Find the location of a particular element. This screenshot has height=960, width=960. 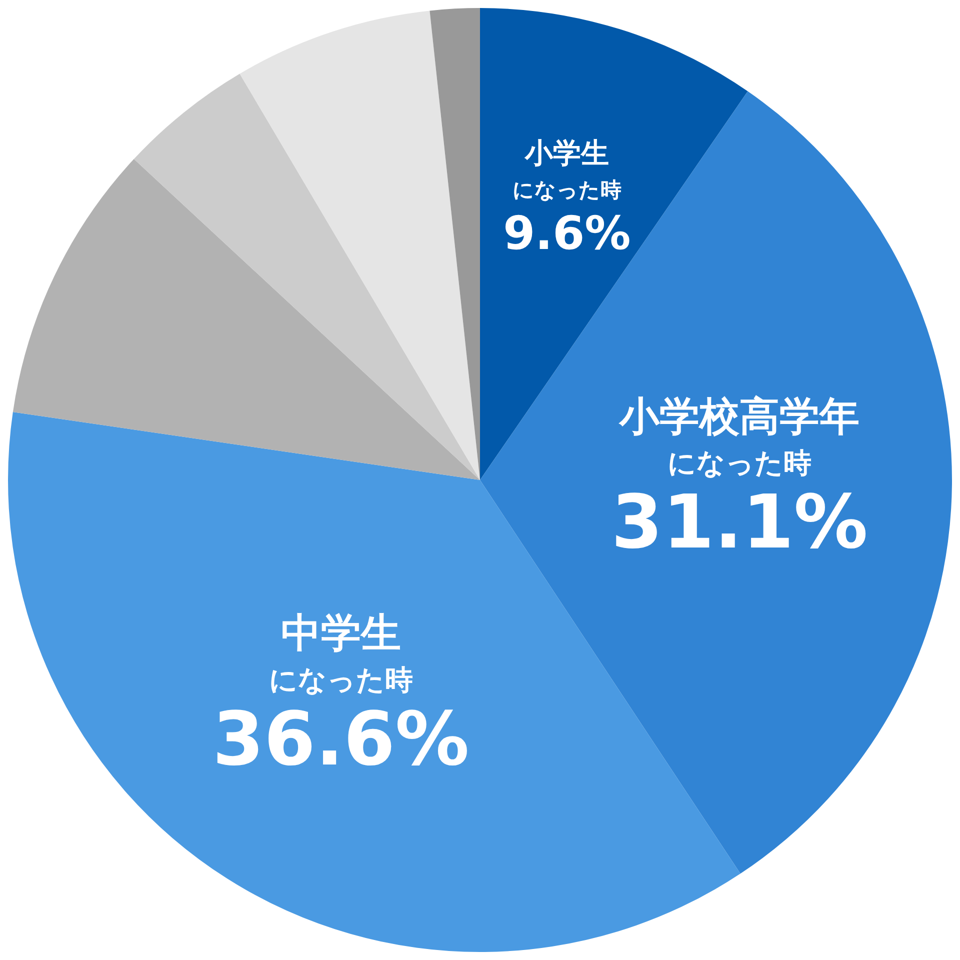

slice-label: 小学生になった時 is located at coordinates (567, 169).